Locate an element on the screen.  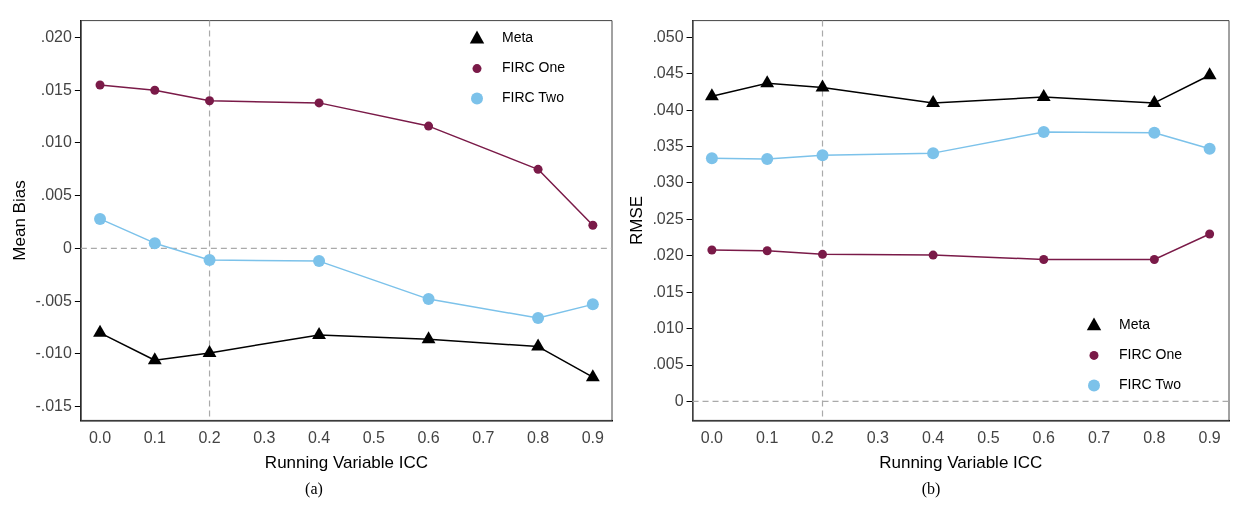
y-tick-label: .040 is located at coordinates (668, 109).